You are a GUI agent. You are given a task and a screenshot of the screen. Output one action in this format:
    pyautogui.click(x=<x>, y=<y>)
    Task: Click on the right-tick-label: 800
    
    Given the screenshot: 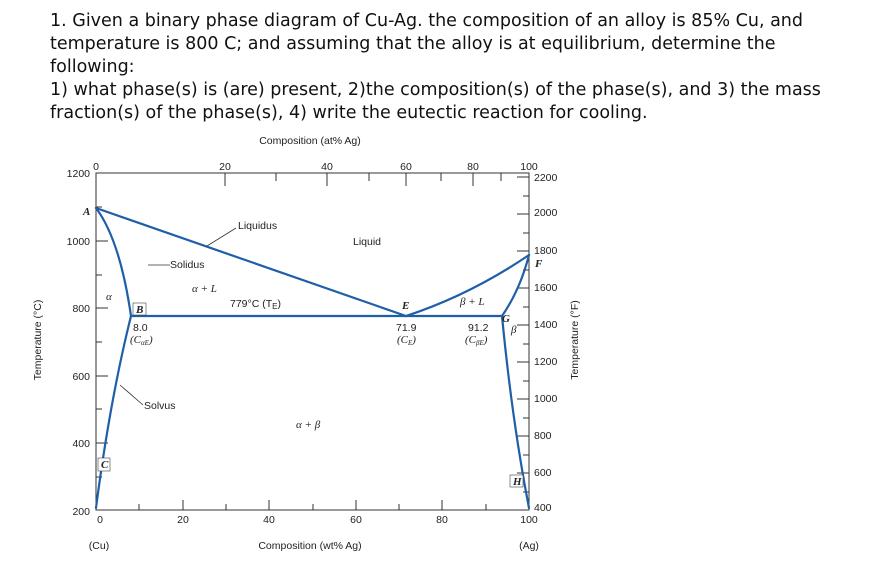 What is the action you would take?
    pyautogui.click(x=543, y=436)
    